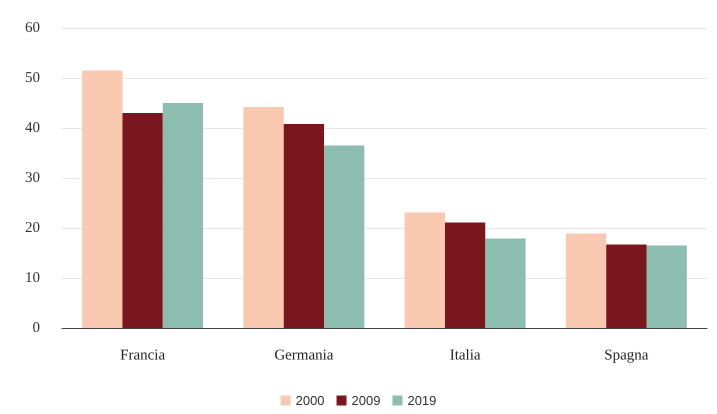 The width and height of the screenshot is (717, 414). I want to click on y-tick-label: 10, so click(32, 278).